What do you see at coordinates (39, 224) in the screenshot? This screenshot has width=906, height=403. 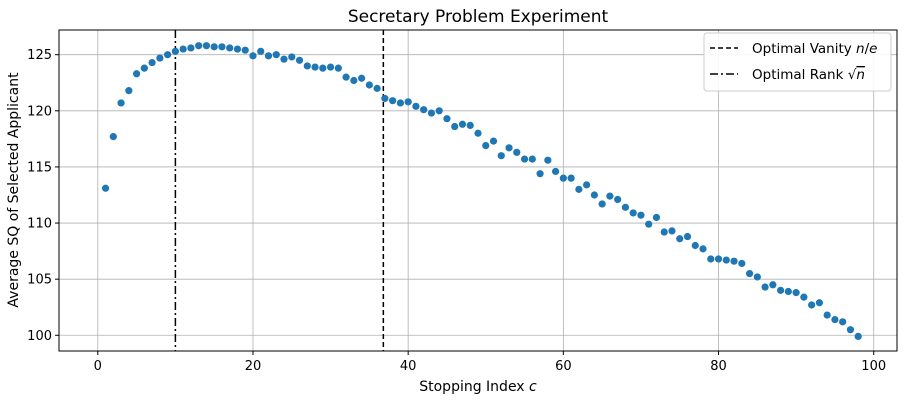 I see `y-tick-label: 110` at bounding box center [39, 224].